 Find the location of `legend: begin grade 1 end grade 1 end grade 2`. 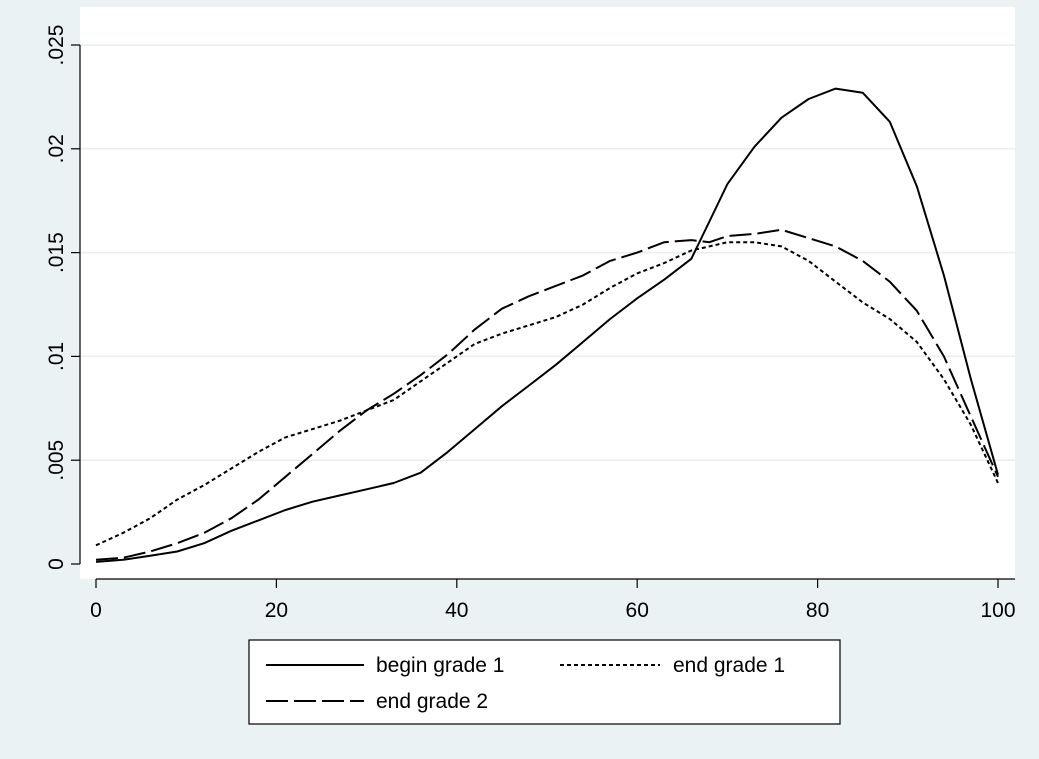

legend: begin grade 1 end grade 1 end grade 2 is located at coordinates (544, 682).